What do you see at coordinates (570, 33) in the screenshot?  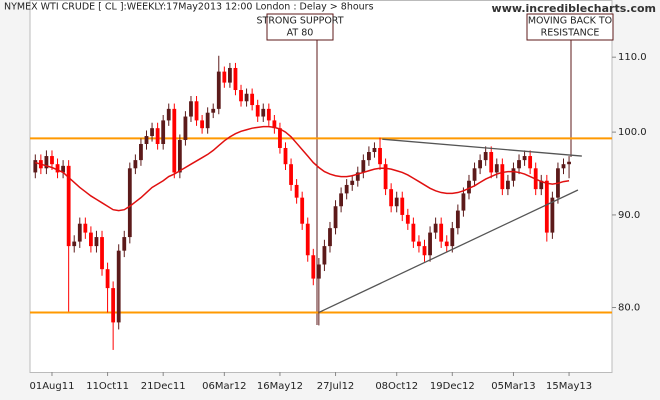 I see `annotation-text: RESISTANCE` at bounding box center [570, 33].